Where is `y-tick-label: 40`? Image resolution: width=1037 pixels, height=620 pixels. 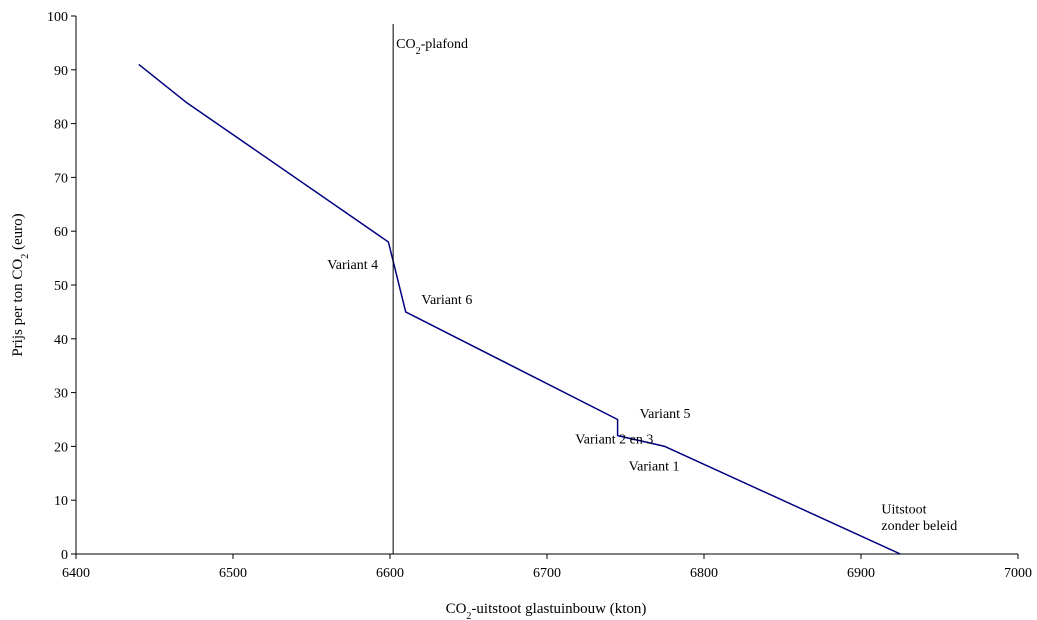
y-tick-label: 40 is located at coordinates (61, 340).